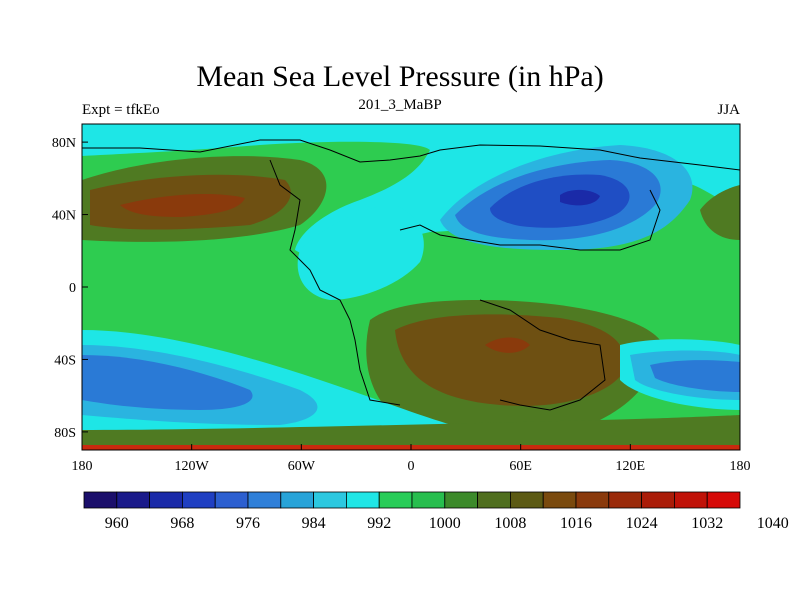  Describe the element at coordinates (379, 523) in the screenshot. I see `colorbar-label: 992` at that location.